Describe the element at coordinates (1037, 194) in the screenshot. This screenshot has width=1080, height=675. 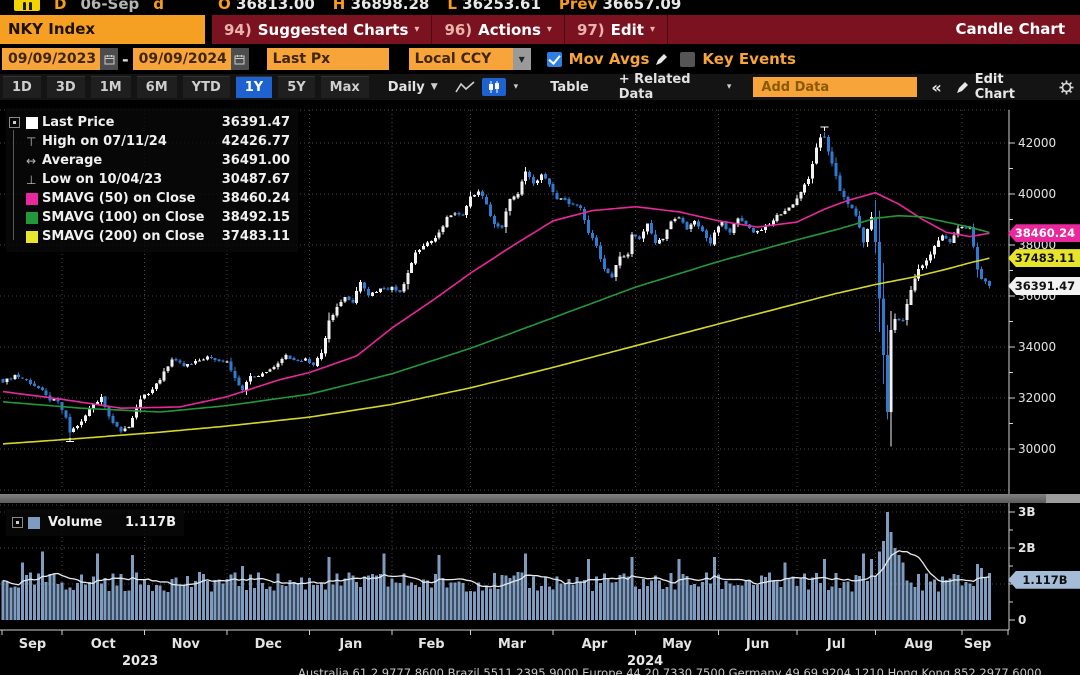
I see `svg-text: 40000` at that location.